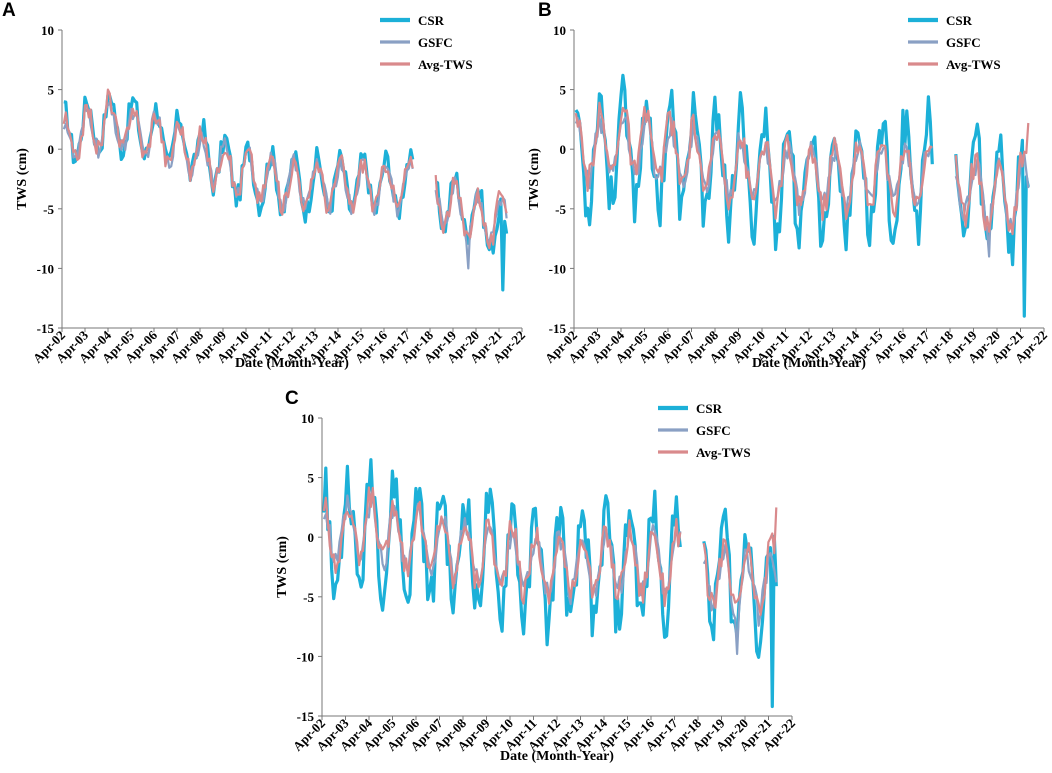  What do you see at coordinates (292, 398) in the screenshot?
I see `panel-letter: C` at bounding box center [292, 398].